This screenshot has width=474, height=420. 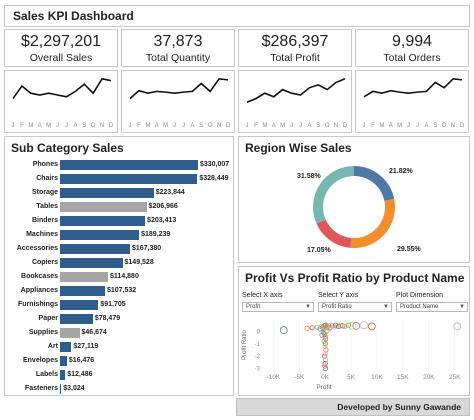 What do you see at coordinates (295, 48) in the screenshot?
I see `kpi-card-total-profit: $286,397 Total Profit` at bounding box center [295, 48].